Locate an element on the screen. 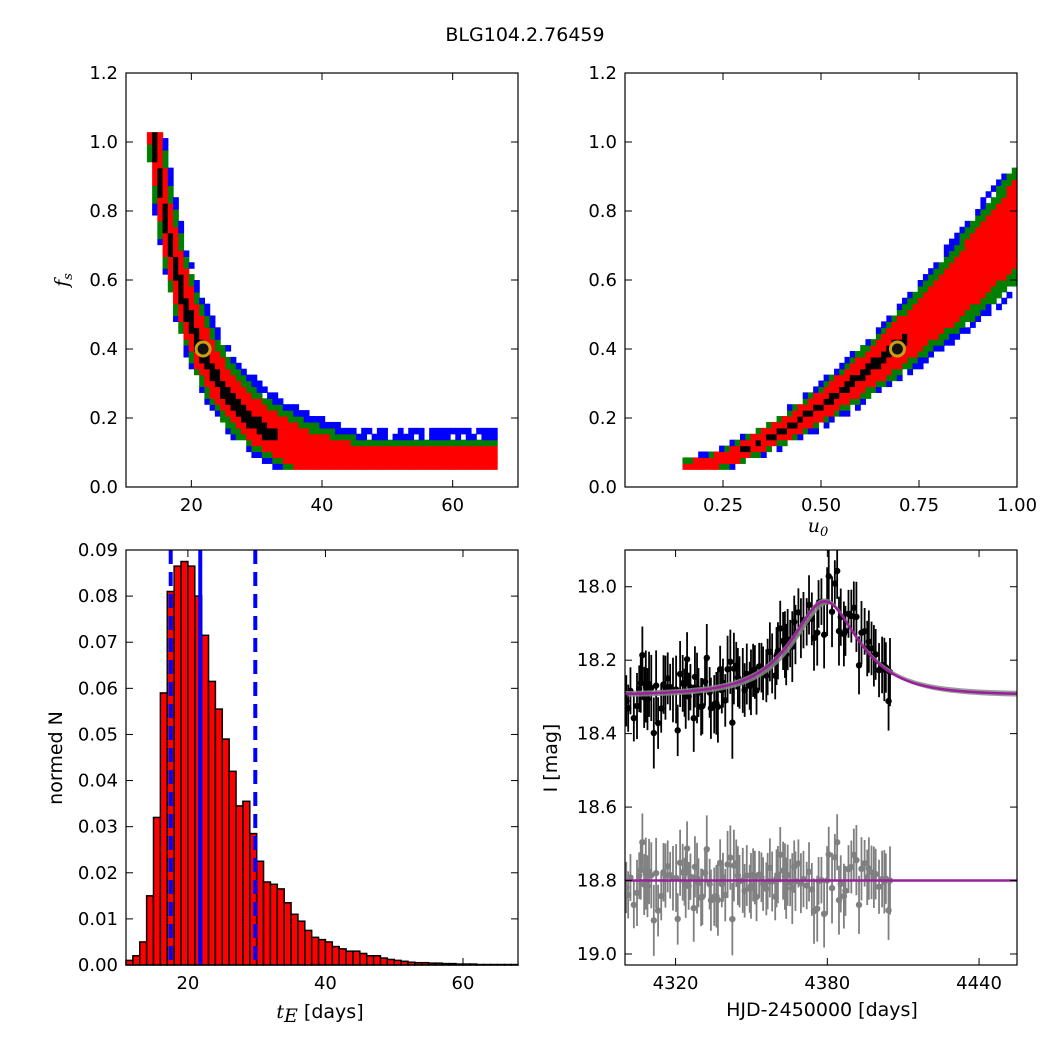 The width and height of the screenshot is (1050, 1050). p1-ytick-label: 1.0 is located at coordinates (602, 142).